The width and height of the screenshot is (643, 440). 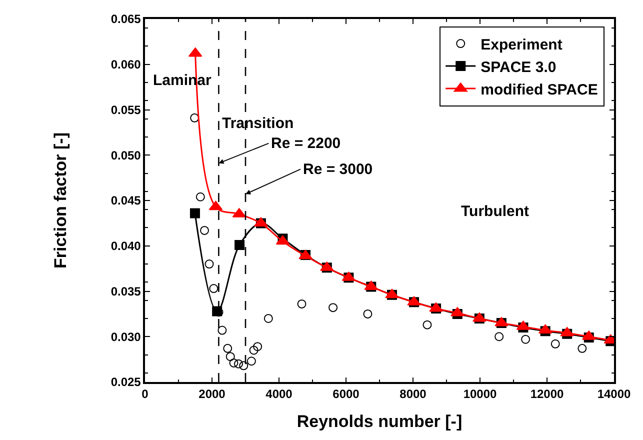 What do you see at coordinates (126, 109) in the screenshot?
I see `y-tick-label: 0.055` at bounding box center [126, 109].